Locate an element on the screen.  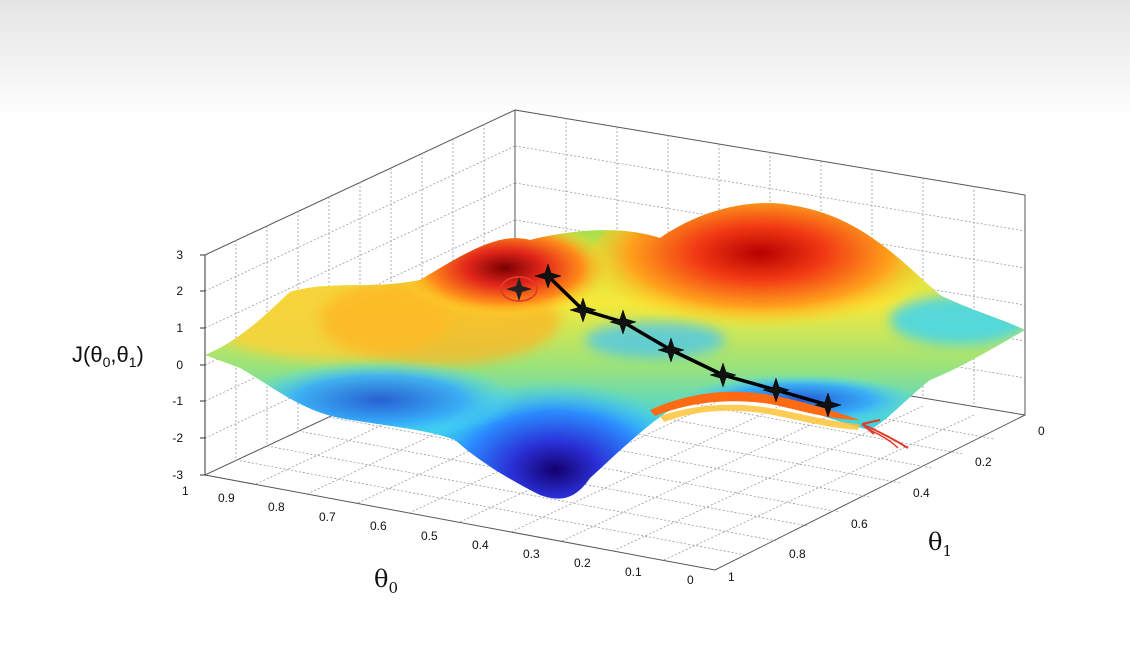
x-axis-label: θ0 is located at coordinates (386, 581).